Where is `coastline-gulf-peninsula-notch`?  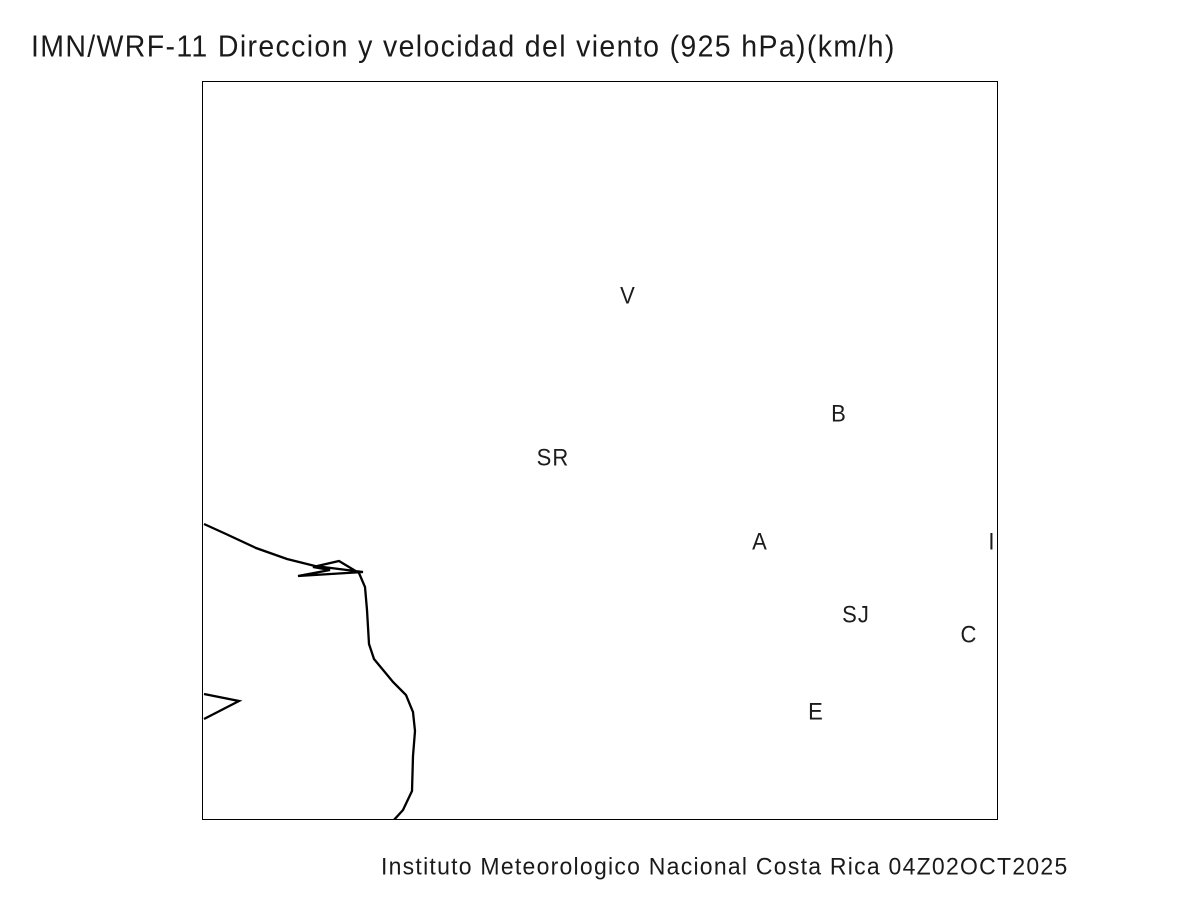 coastline-gulf-peninsula-notch is located at coordinates (223, 706).